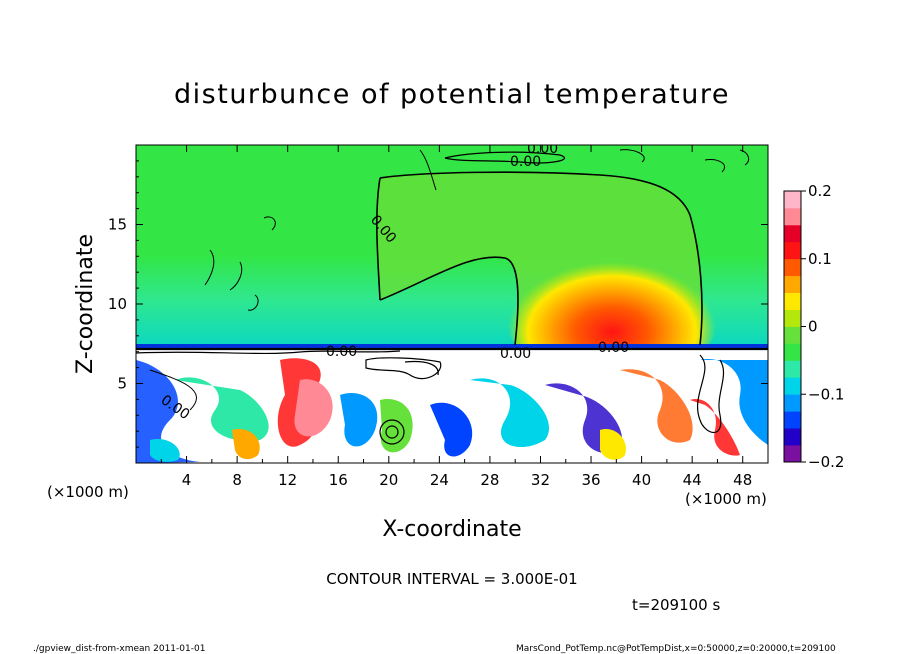  I want to click on footer-left: ./gpview_dist-from-xmean 2011-01-01, so click(119, 649).